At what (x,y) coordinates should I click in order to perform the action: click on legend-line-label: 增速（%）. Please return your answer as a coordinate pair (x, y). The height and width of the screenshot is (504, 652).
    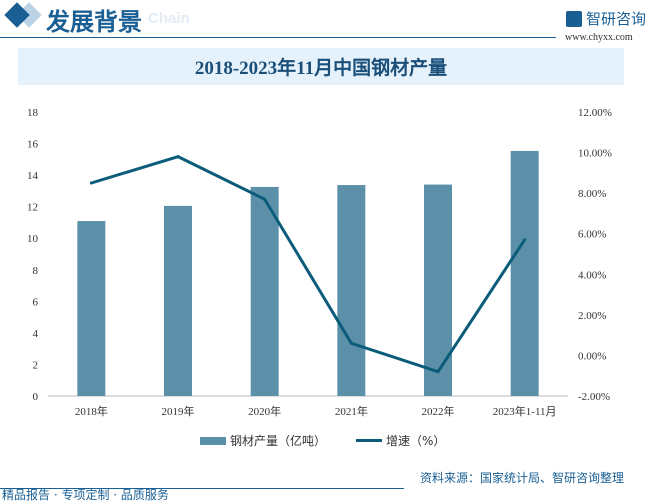
    Looking at the image, I should click on (416, 441).